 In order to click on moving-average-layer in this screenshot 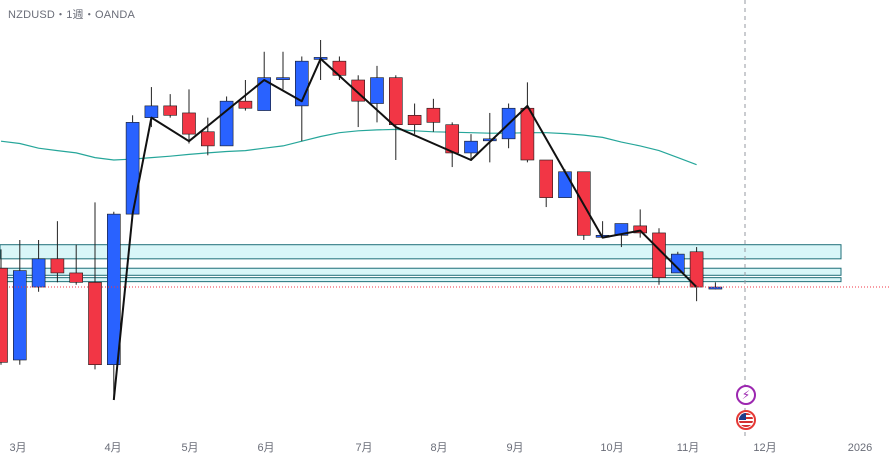, I will do `click(348, 147)`.